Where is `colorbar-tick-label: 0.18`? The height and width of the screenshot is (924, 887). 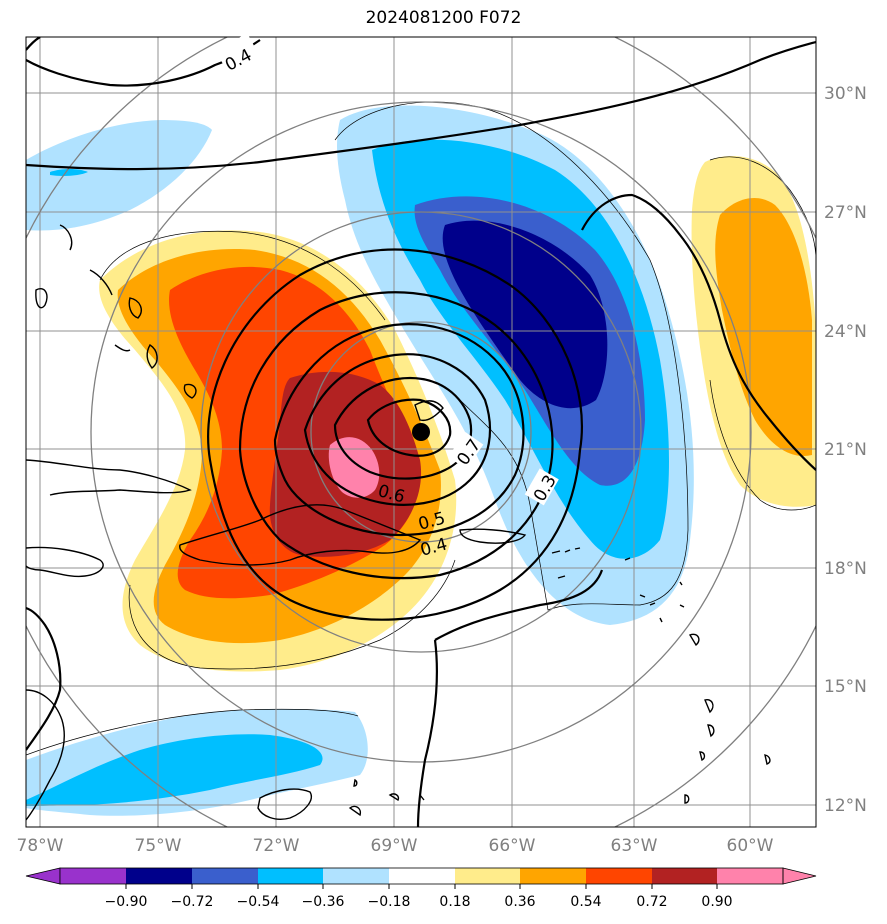
colorbar-tick-label: 0.18 is located at coordinates (454, 902).